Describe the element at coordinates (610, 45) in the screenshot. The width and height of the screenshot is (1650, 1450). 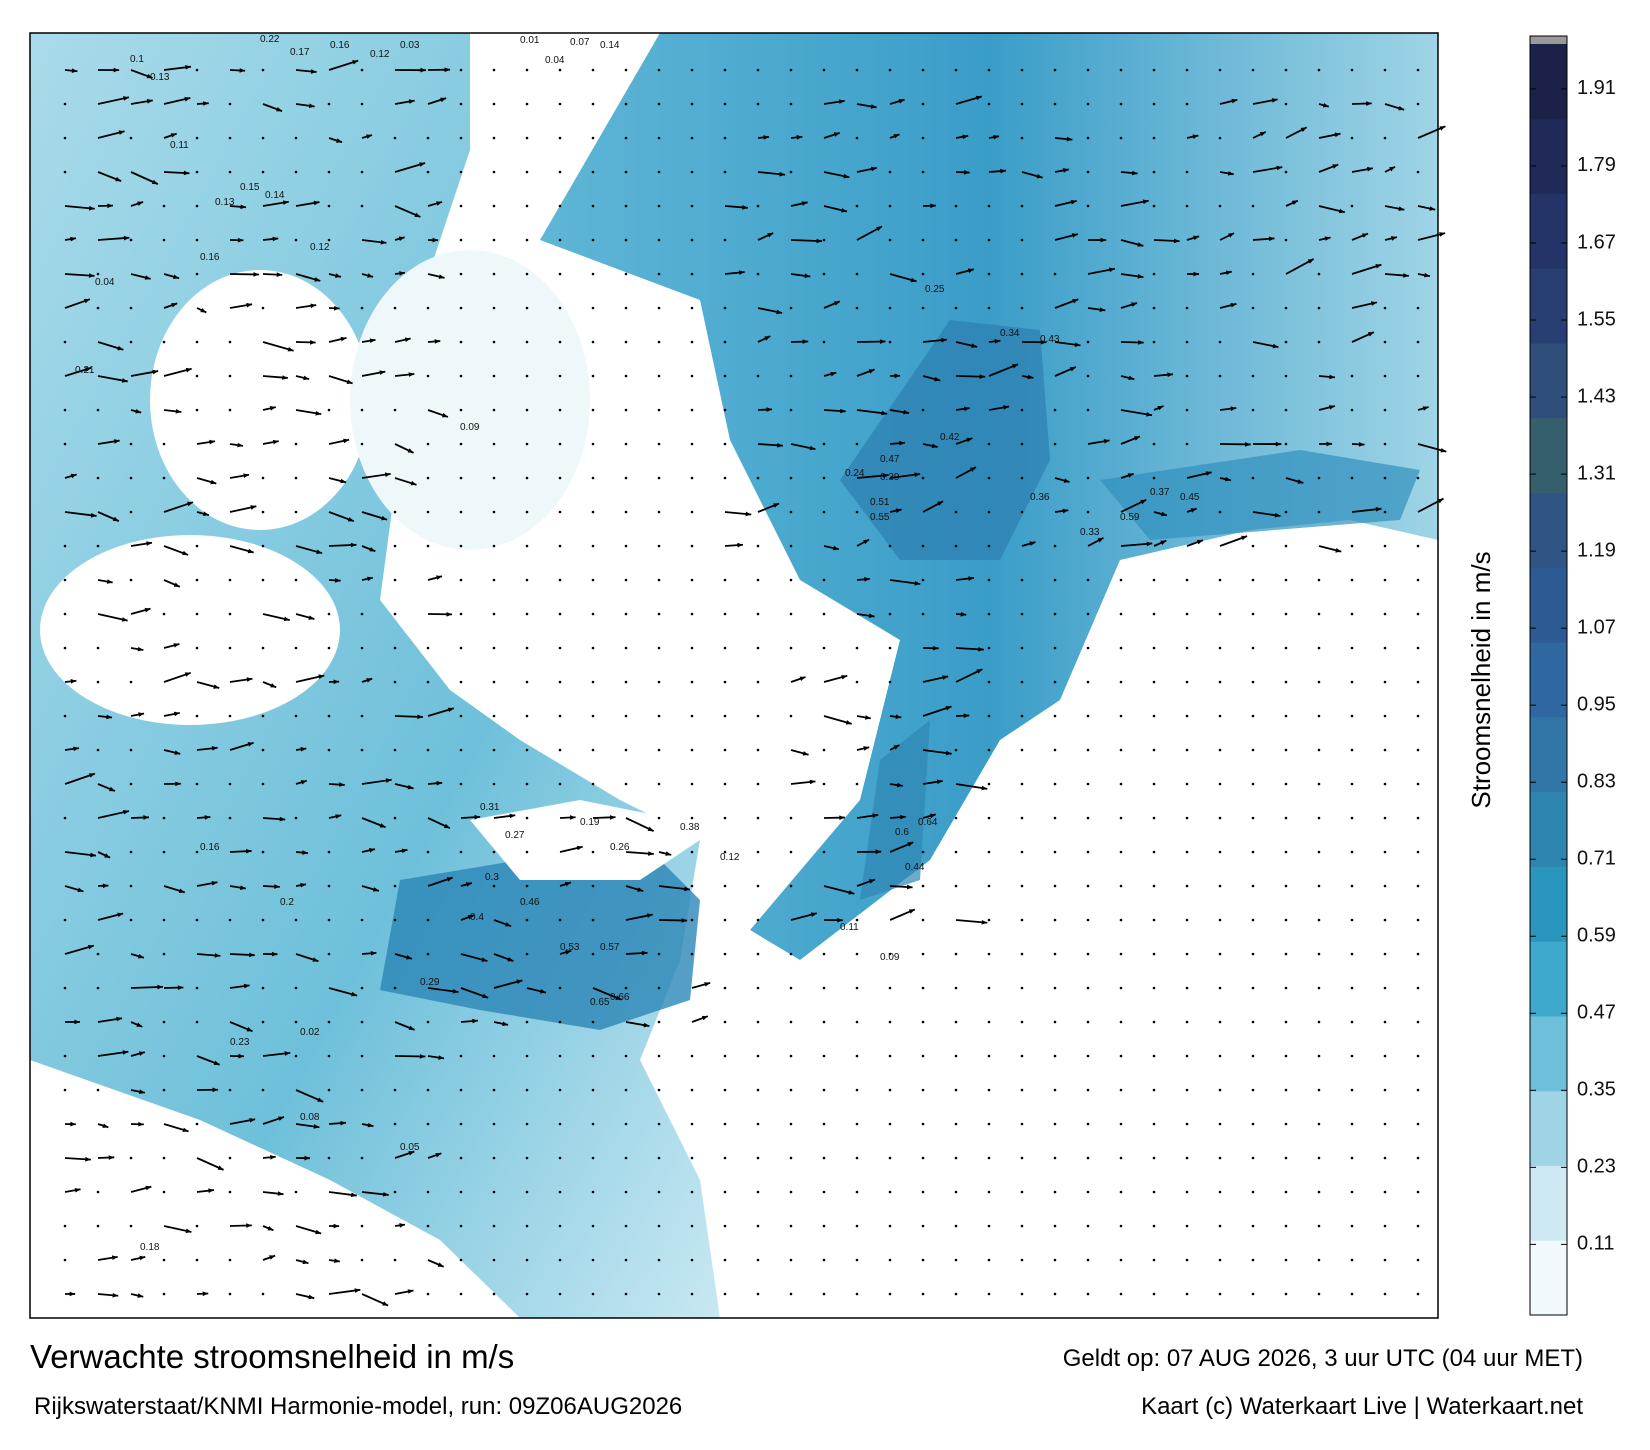
I see `speed-label: 0.14` at that location.